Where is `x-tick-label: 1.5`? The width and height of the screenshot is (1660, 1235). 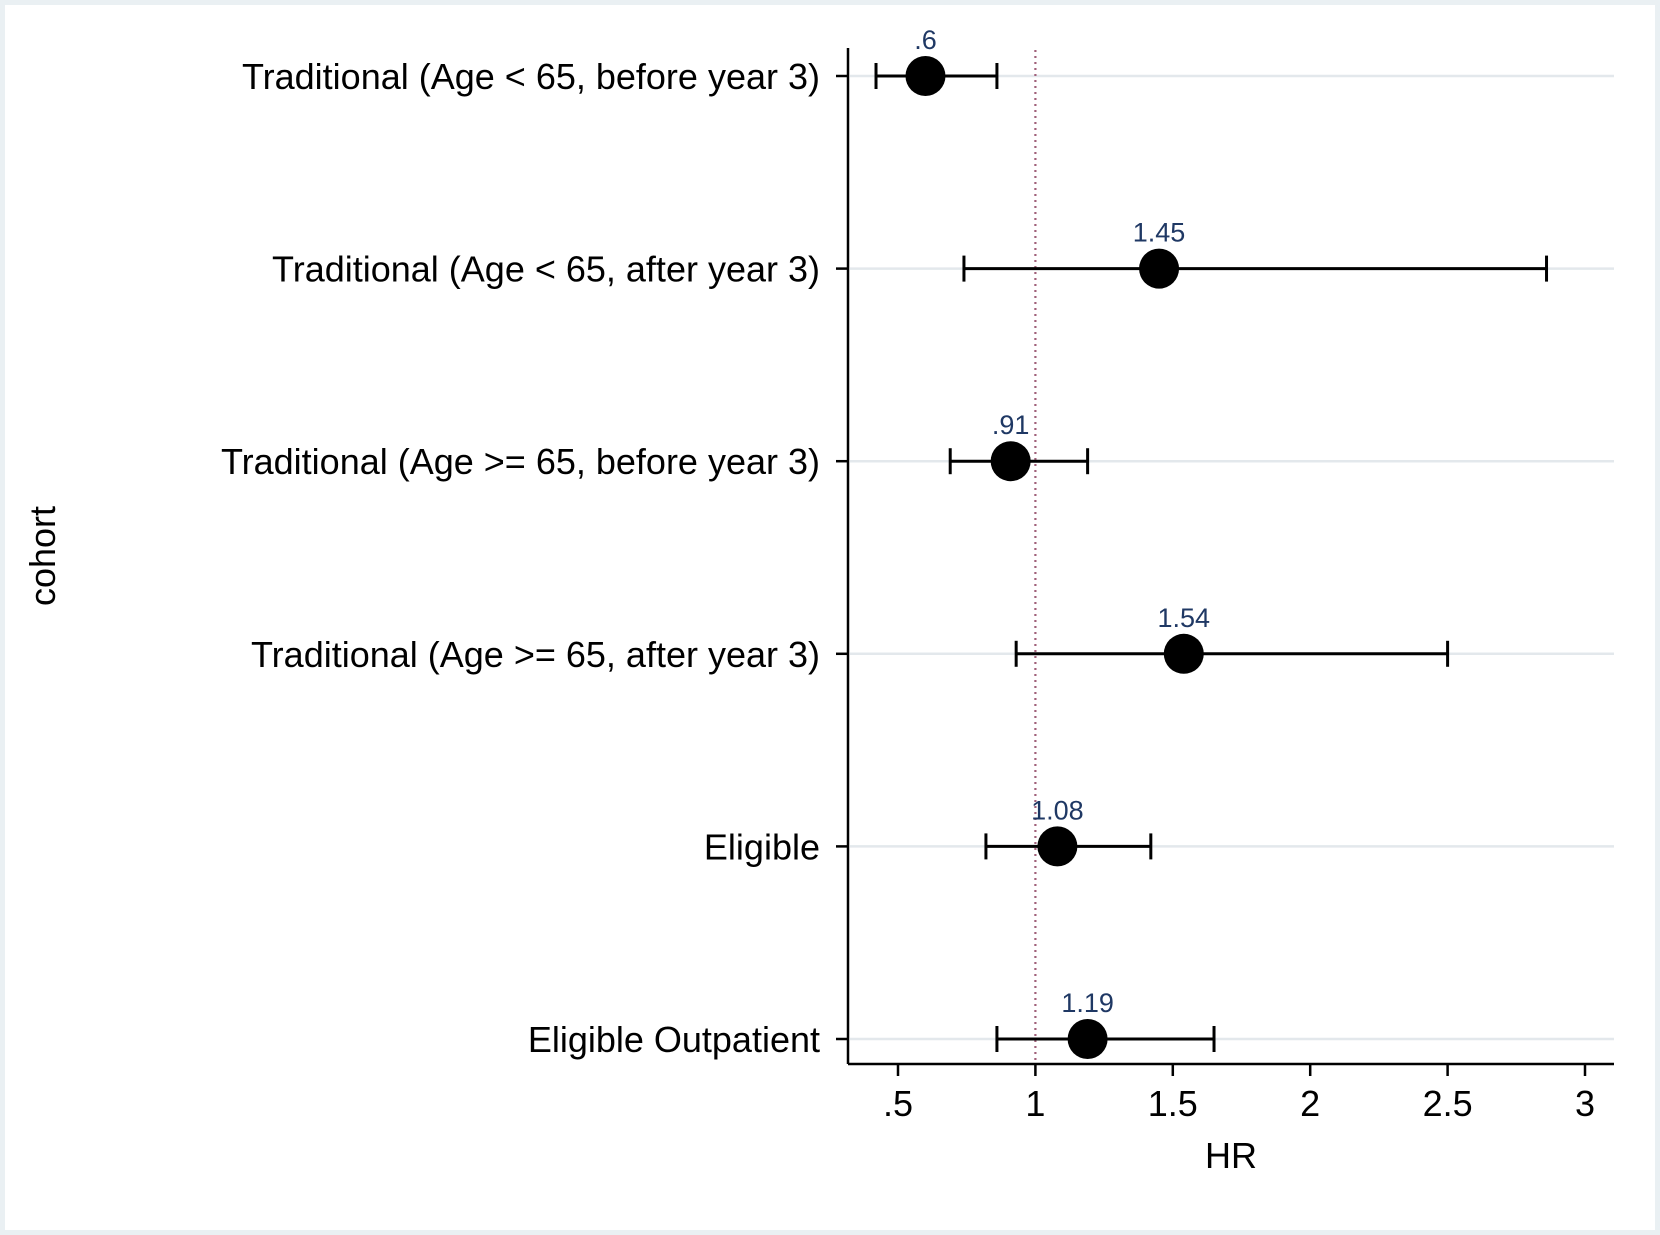 x-tick-label: 1.5 is located at coordinates (1173, 1103).